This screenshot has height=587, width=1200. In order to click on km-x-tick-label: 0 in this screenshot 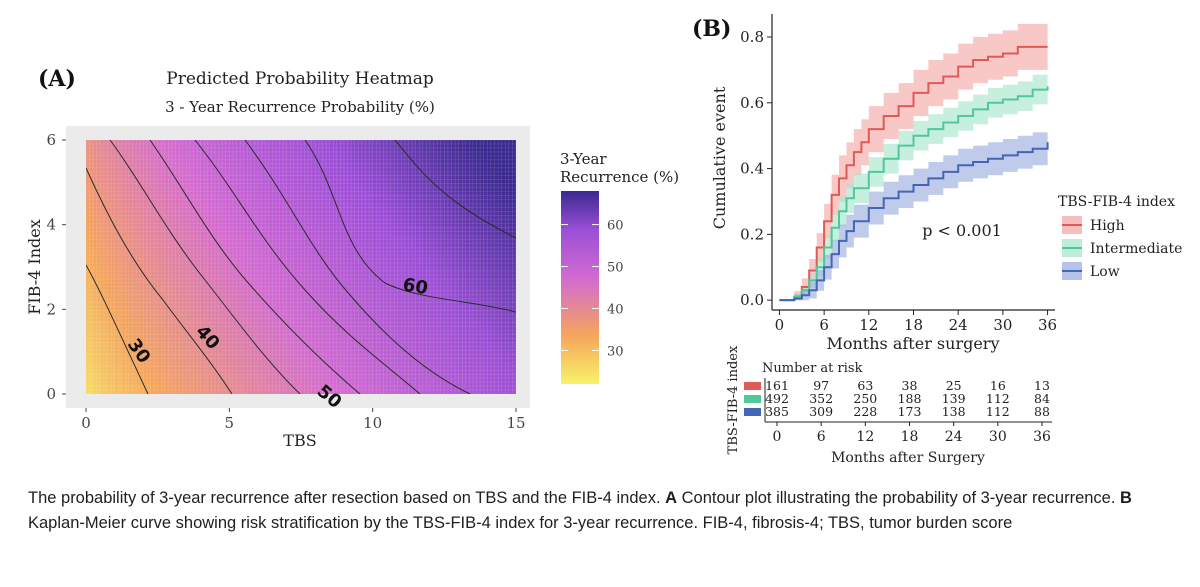, I will do `click(780, 325)`.